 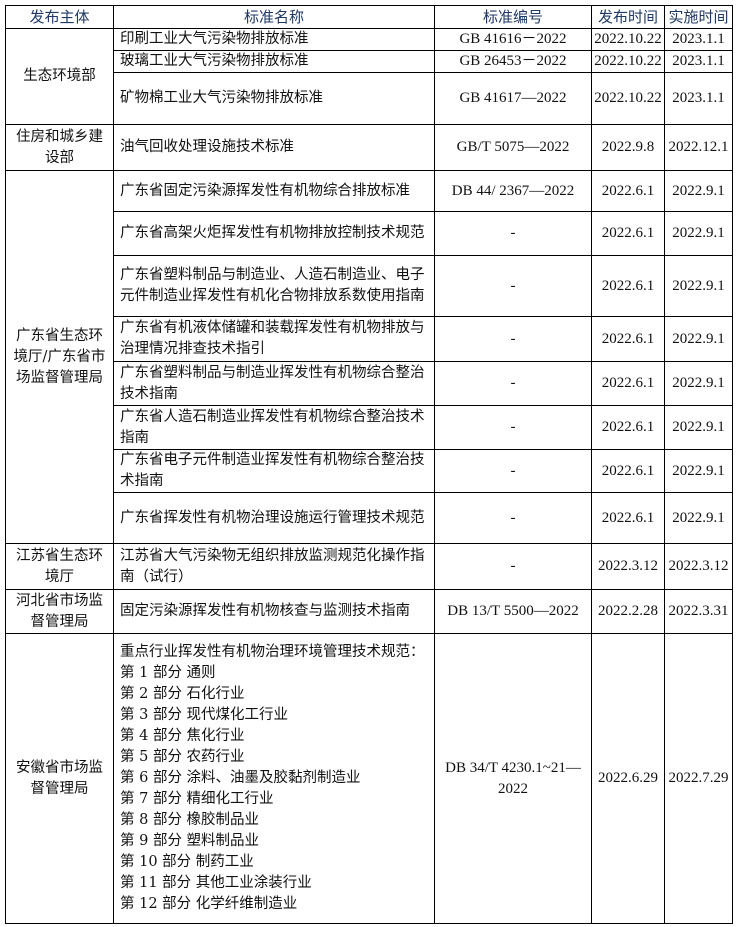 I want to click on standard-code: GB 41616－2022, so click(x=513, y=39).